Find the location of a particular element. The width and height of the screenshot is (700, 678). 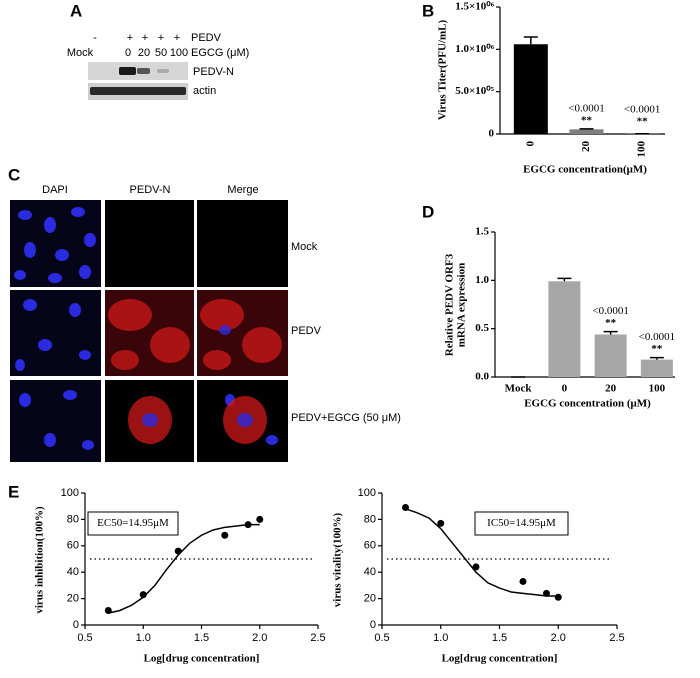

column-header: Merge is located at coordinates (242, 190).